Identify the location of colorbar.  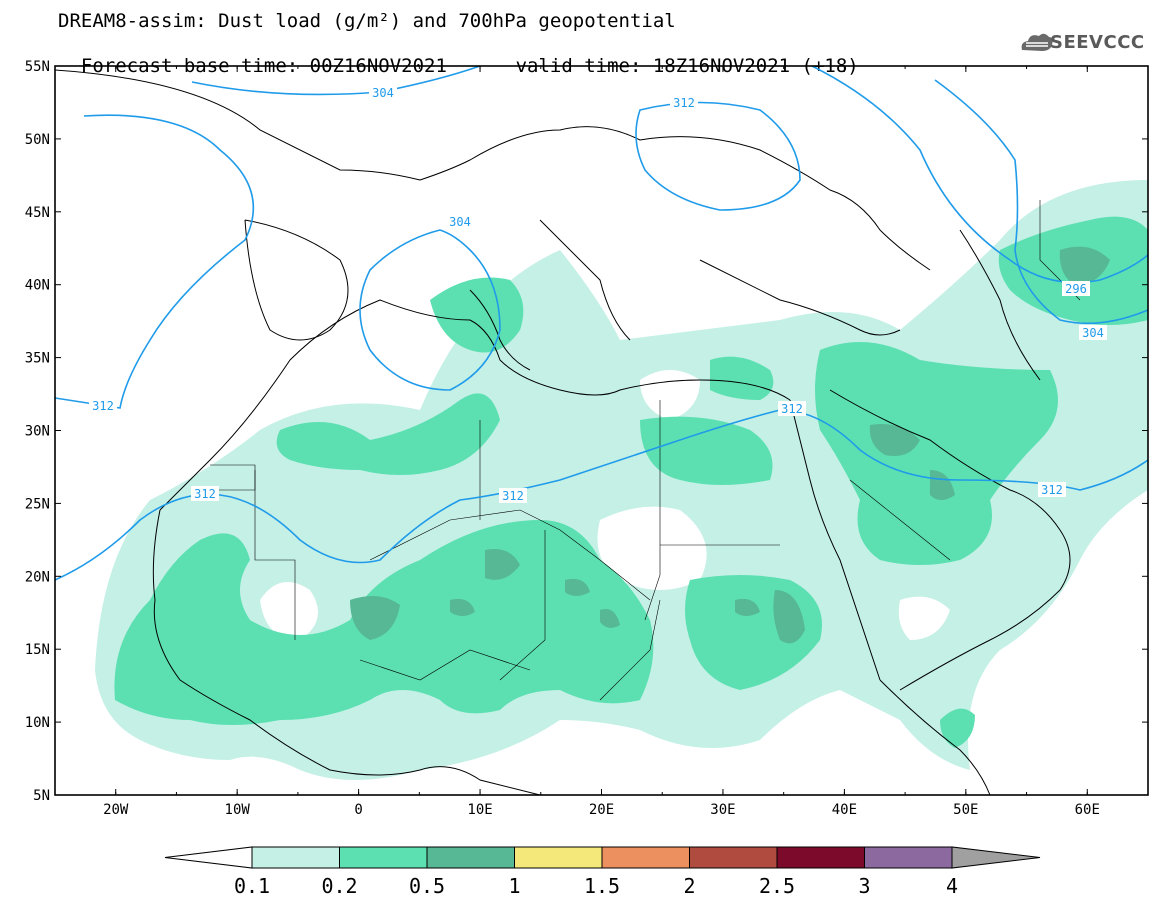
(602, 857).